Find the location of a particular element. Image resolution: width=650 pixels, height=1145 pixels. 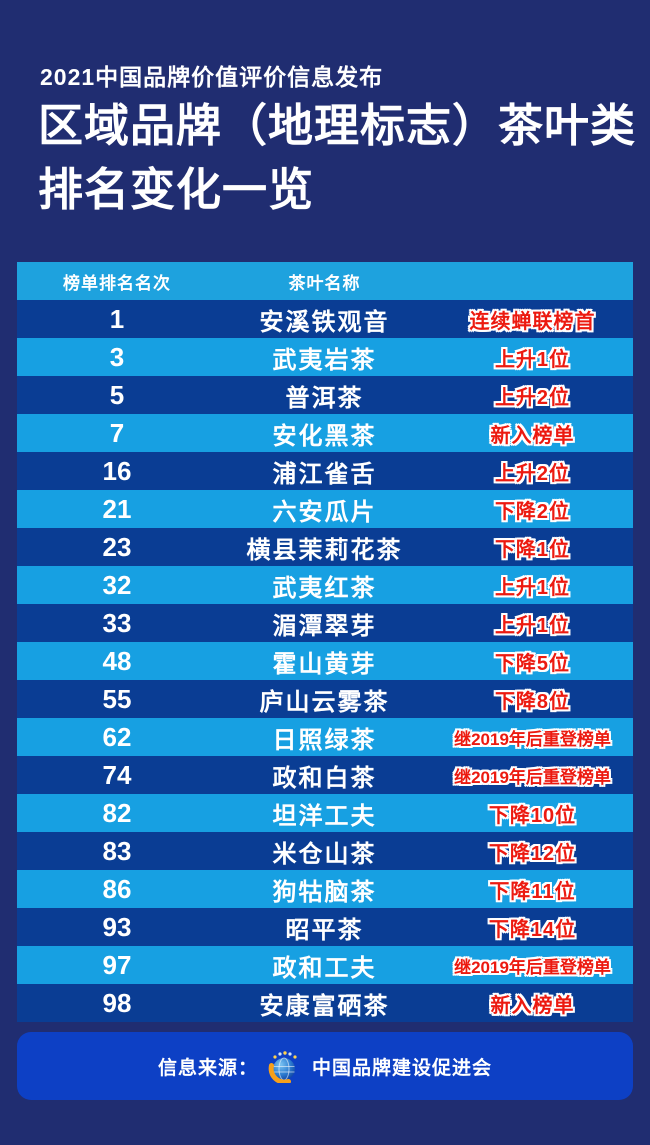

header-rank: 榜单排名名次 is located at coordinates (117, 283).